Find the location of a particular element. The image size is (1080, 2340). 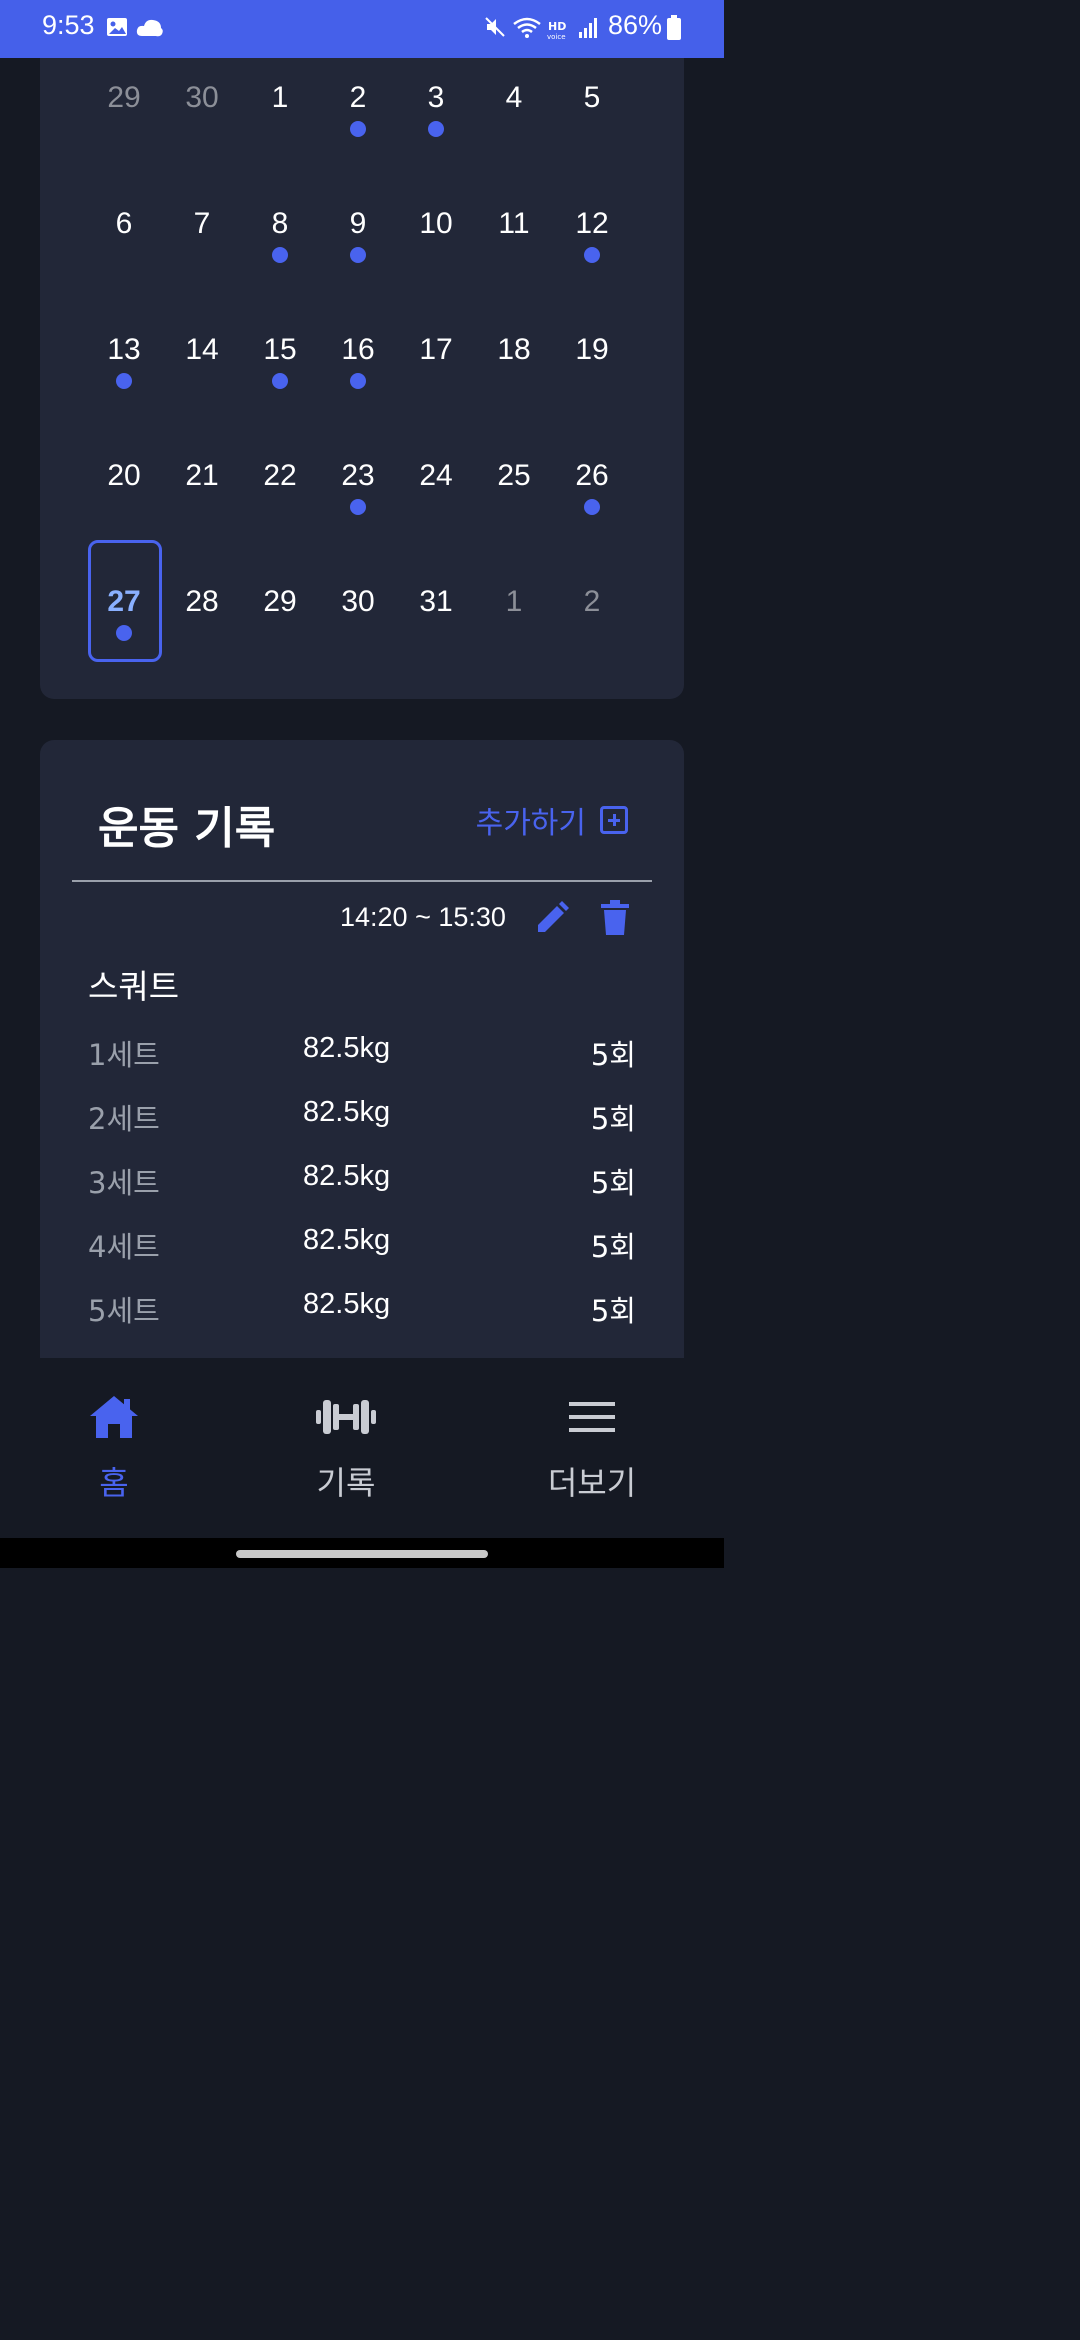

calendar-day: 15 is located at coordinates (280, 373).